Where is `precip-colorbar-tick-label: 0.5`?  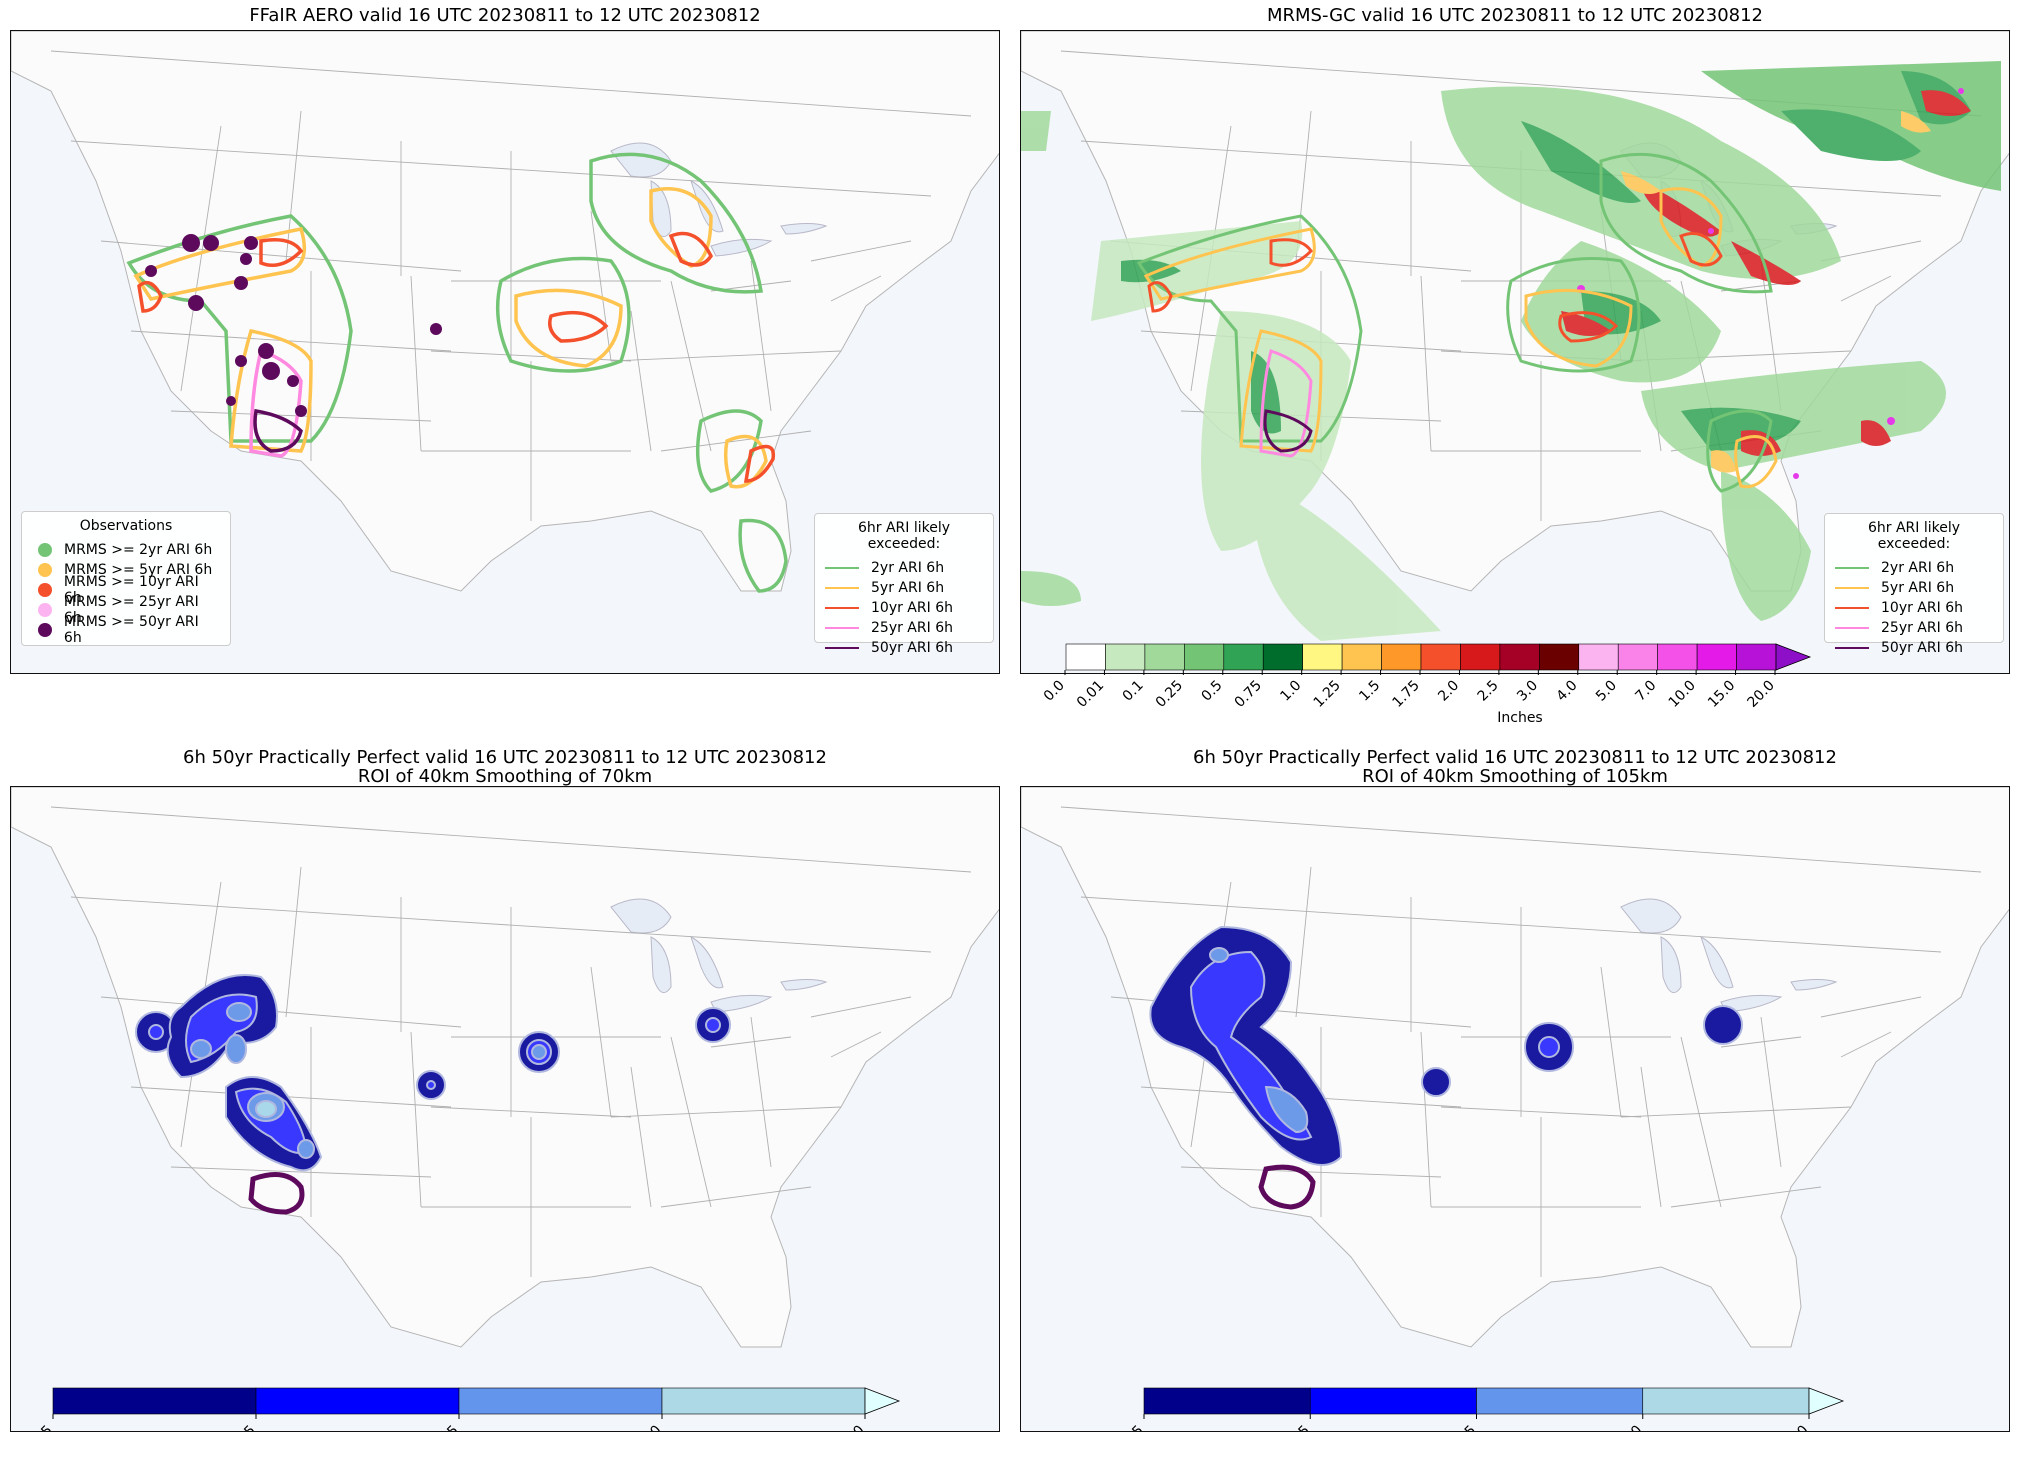
precip-colorbar-tick-label: 0.5 is located at coordinates (1212, 691).